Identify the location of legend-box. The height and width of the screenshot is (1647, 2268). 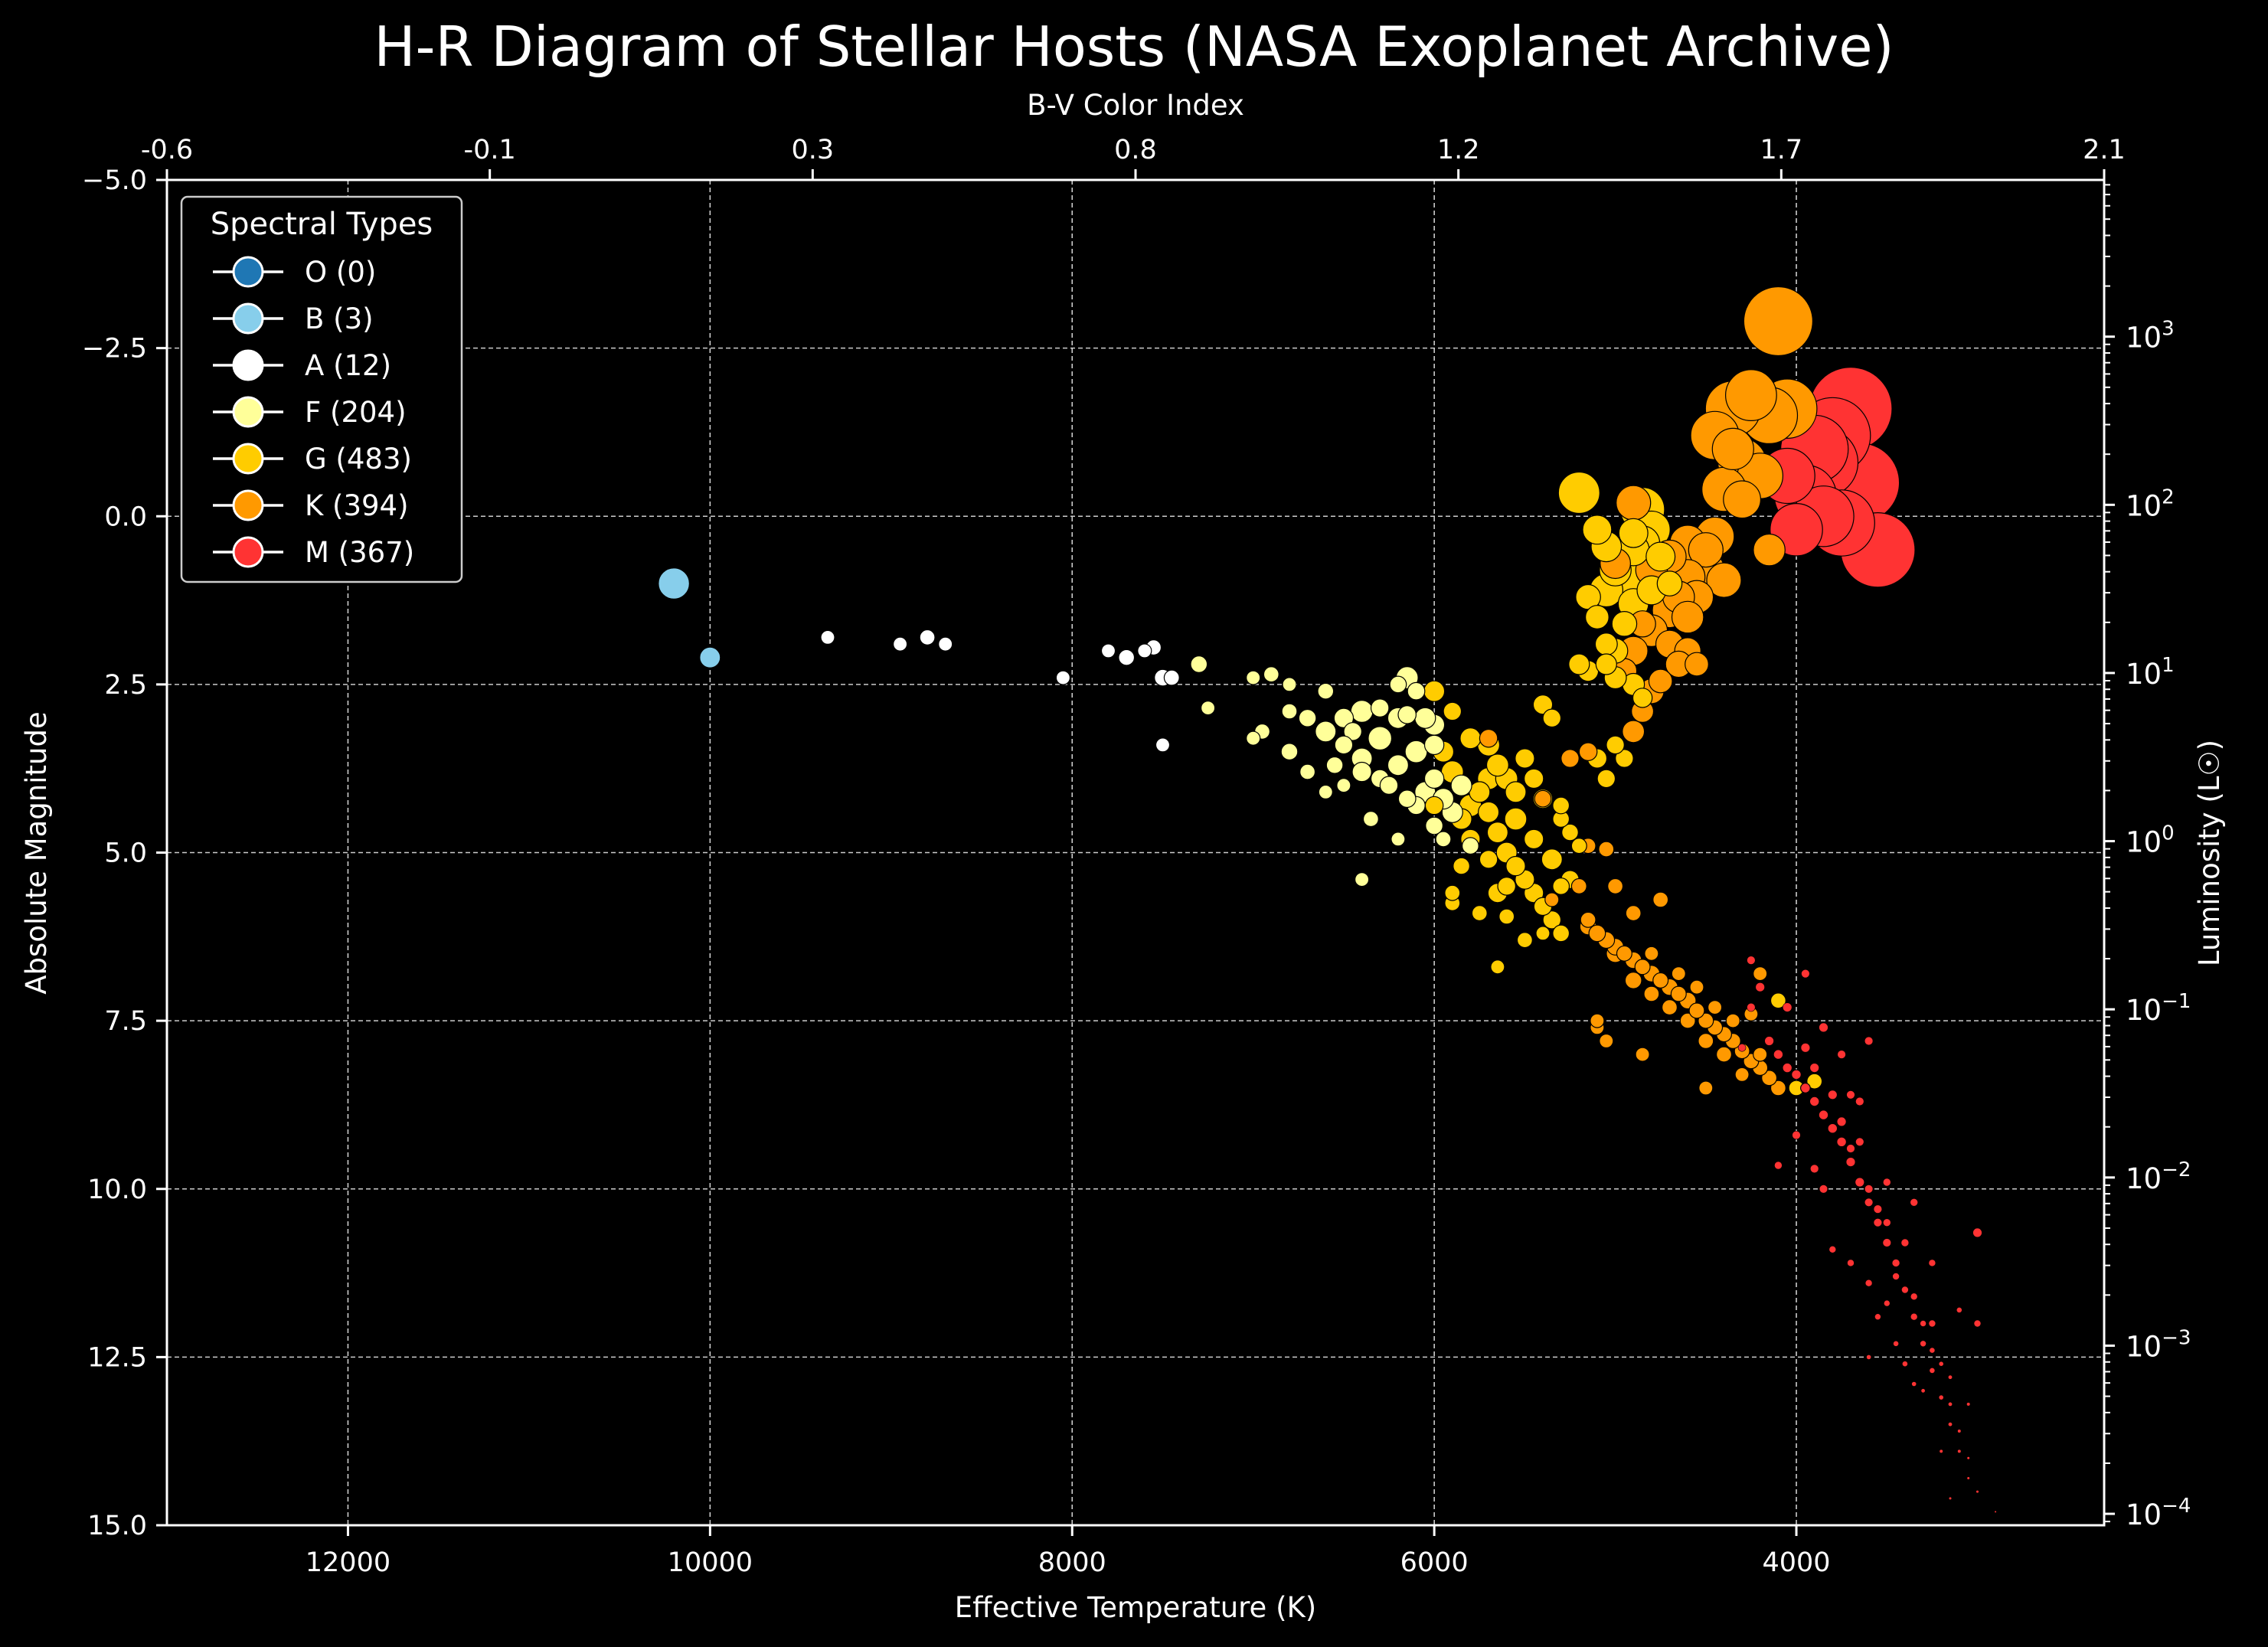
(321, 389).